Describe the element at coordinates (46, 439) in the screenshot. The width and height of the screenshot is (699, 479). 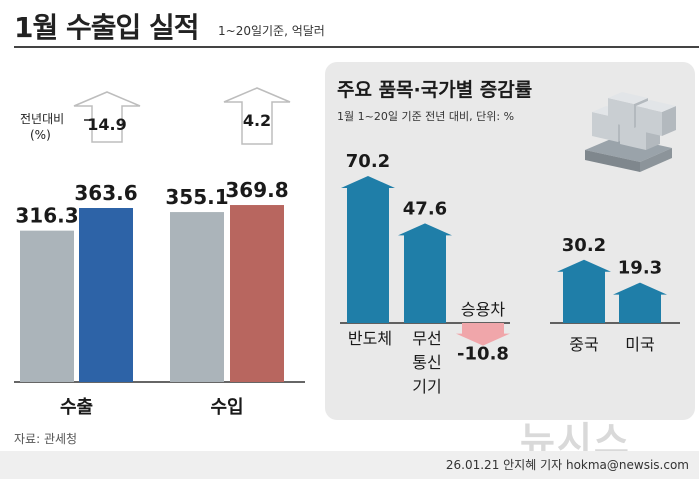
I see `source-text: 자료: 관세청` at that location.